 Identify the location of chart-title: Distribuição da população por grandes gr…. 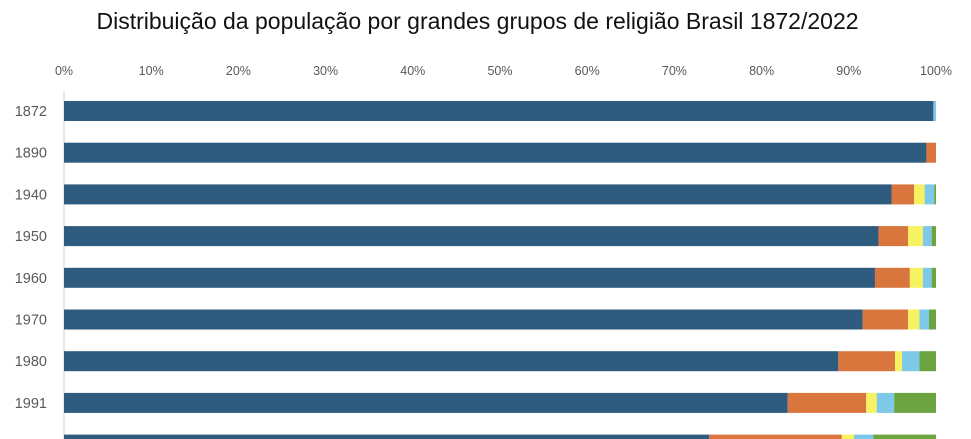
(477, 21).